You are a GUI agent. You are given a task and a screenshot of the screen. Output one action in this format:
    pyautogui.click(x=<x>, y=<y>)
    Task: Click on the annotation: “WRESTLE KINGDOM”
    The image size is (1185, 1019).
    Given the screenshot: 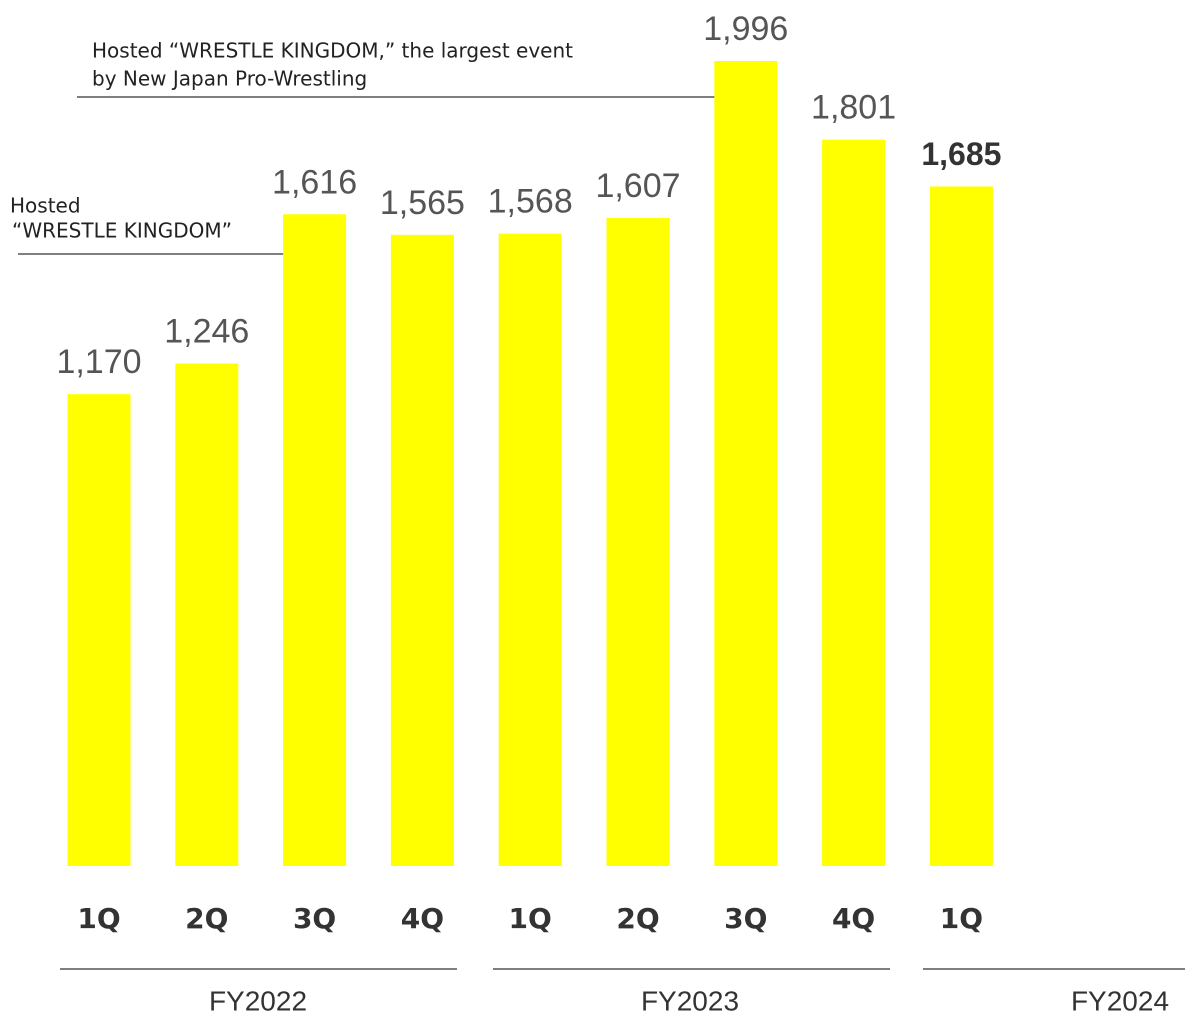 What is the action you would take?
    pyautogui.click(x=122, y=231)
    